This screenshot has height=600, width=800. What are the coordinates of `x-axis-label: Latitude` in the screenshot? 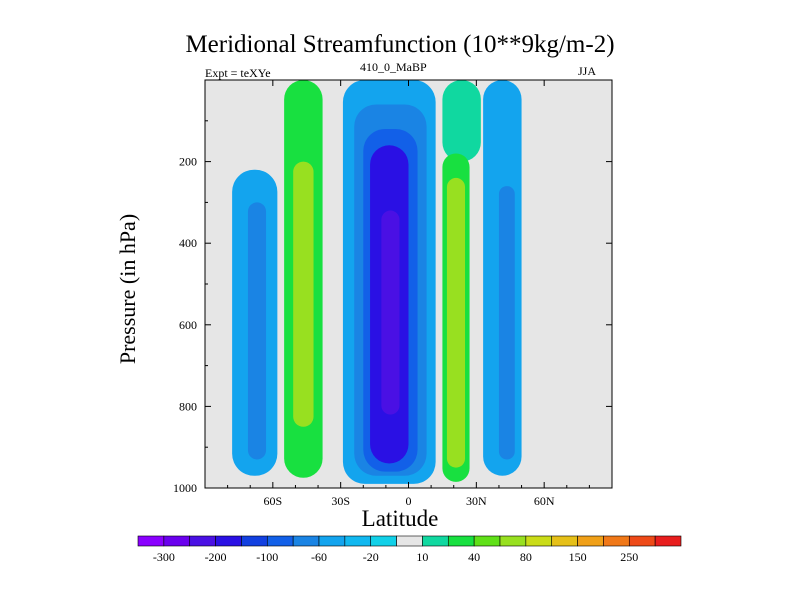 It's located at (400, 518).